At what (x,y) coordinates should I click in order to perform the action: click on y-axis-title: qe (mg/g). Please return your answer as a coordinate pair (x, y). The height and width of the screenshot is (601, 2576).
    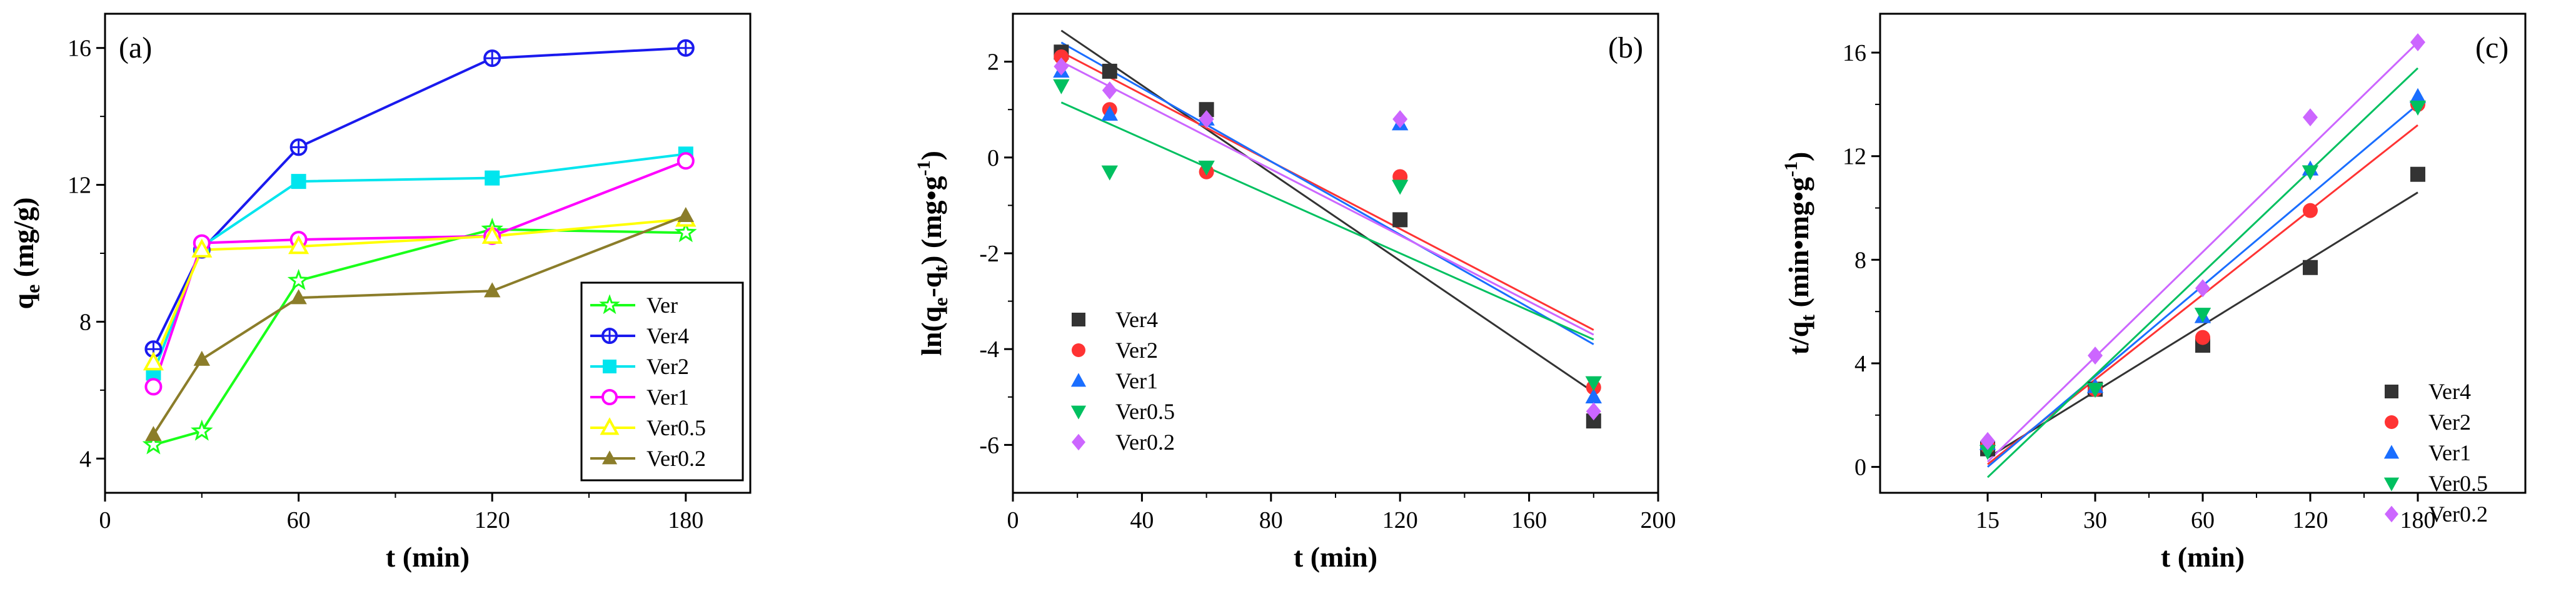
    Looking at the image, I should click on (26, 253).